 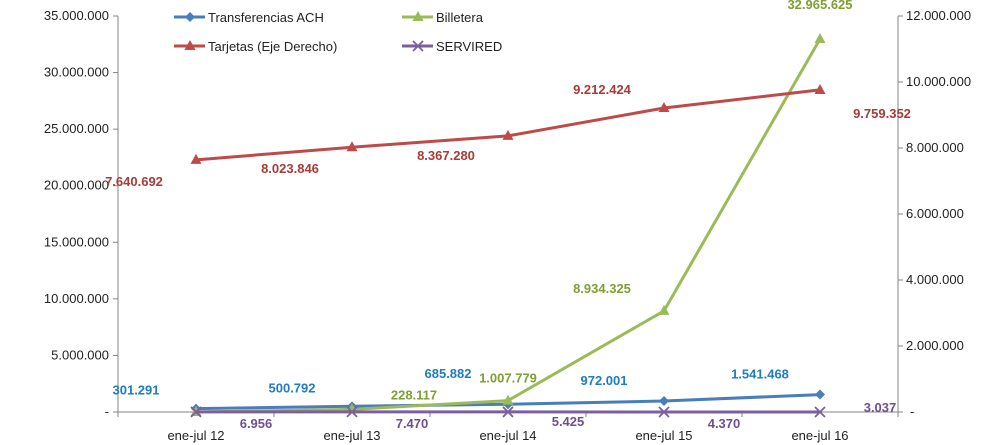 What do you see at coordinates (351, 435) in the screenshot?
I see `x-tick-label: ene-jul 13` at bounding box center [351, 435].